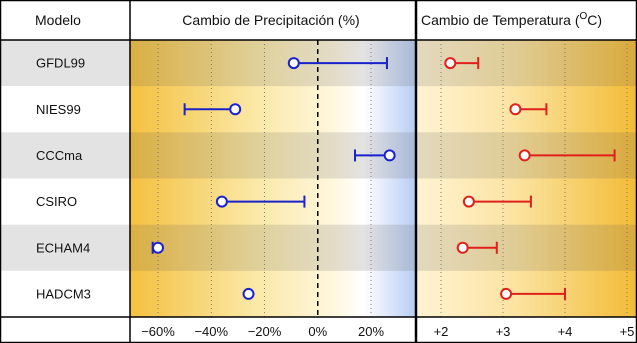 The image size is (637, 343). What do you see at coordinates (158, 331) in the screenshot?
I see `tick-label: −60%` at bounding box center [158, 331].